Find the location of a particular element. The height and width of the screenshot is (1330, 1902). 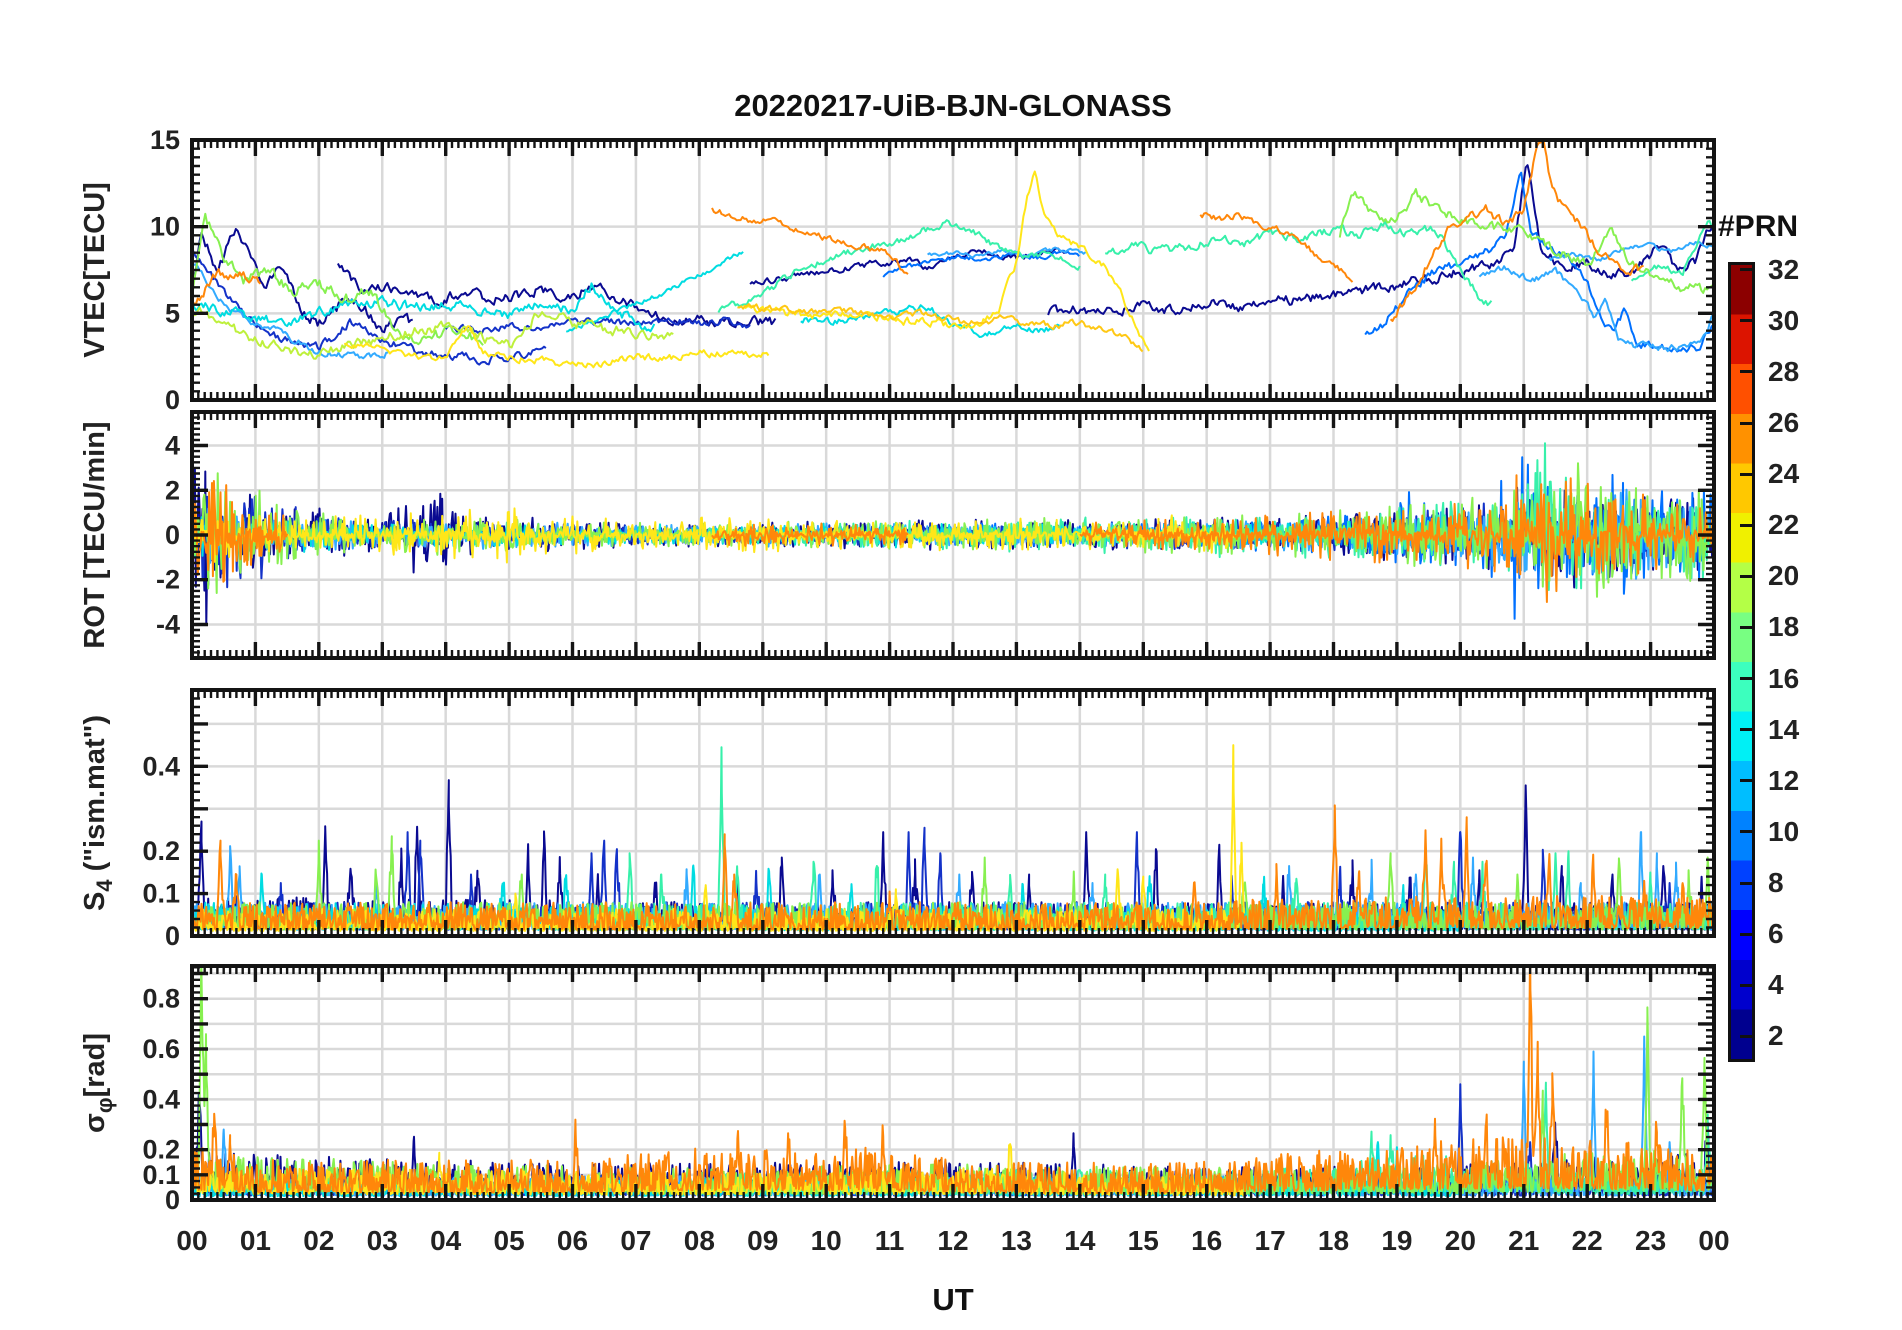

svg-text: 21 is located at coordinates (1523, 1240).